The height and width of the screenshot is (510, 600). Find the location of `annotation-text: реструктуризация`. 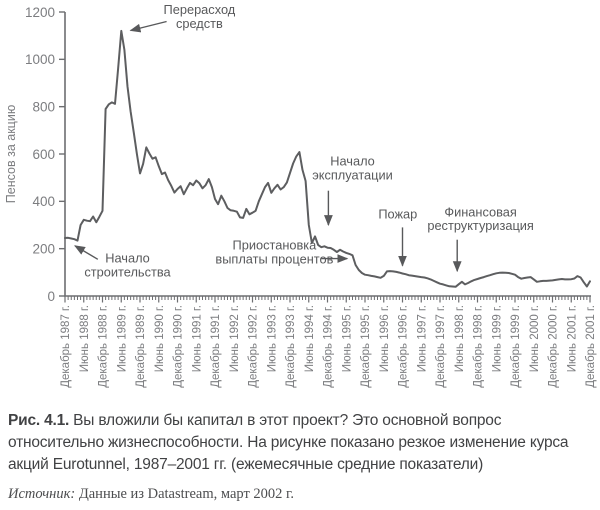

annotation-text: реструктуризация is located at coordinates (480, 225).